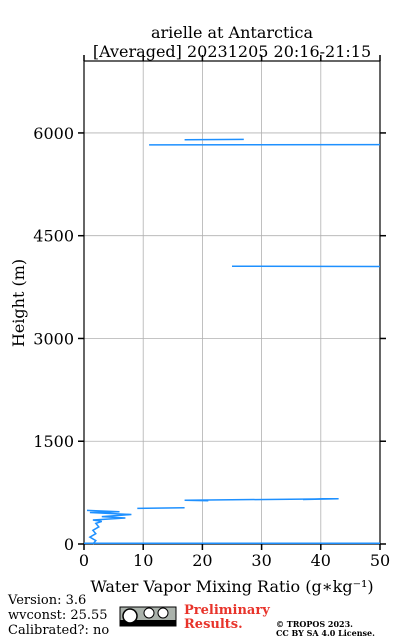 The image size is (400, 640). I want to click on x-tick-label: 50, so click(380, 560).